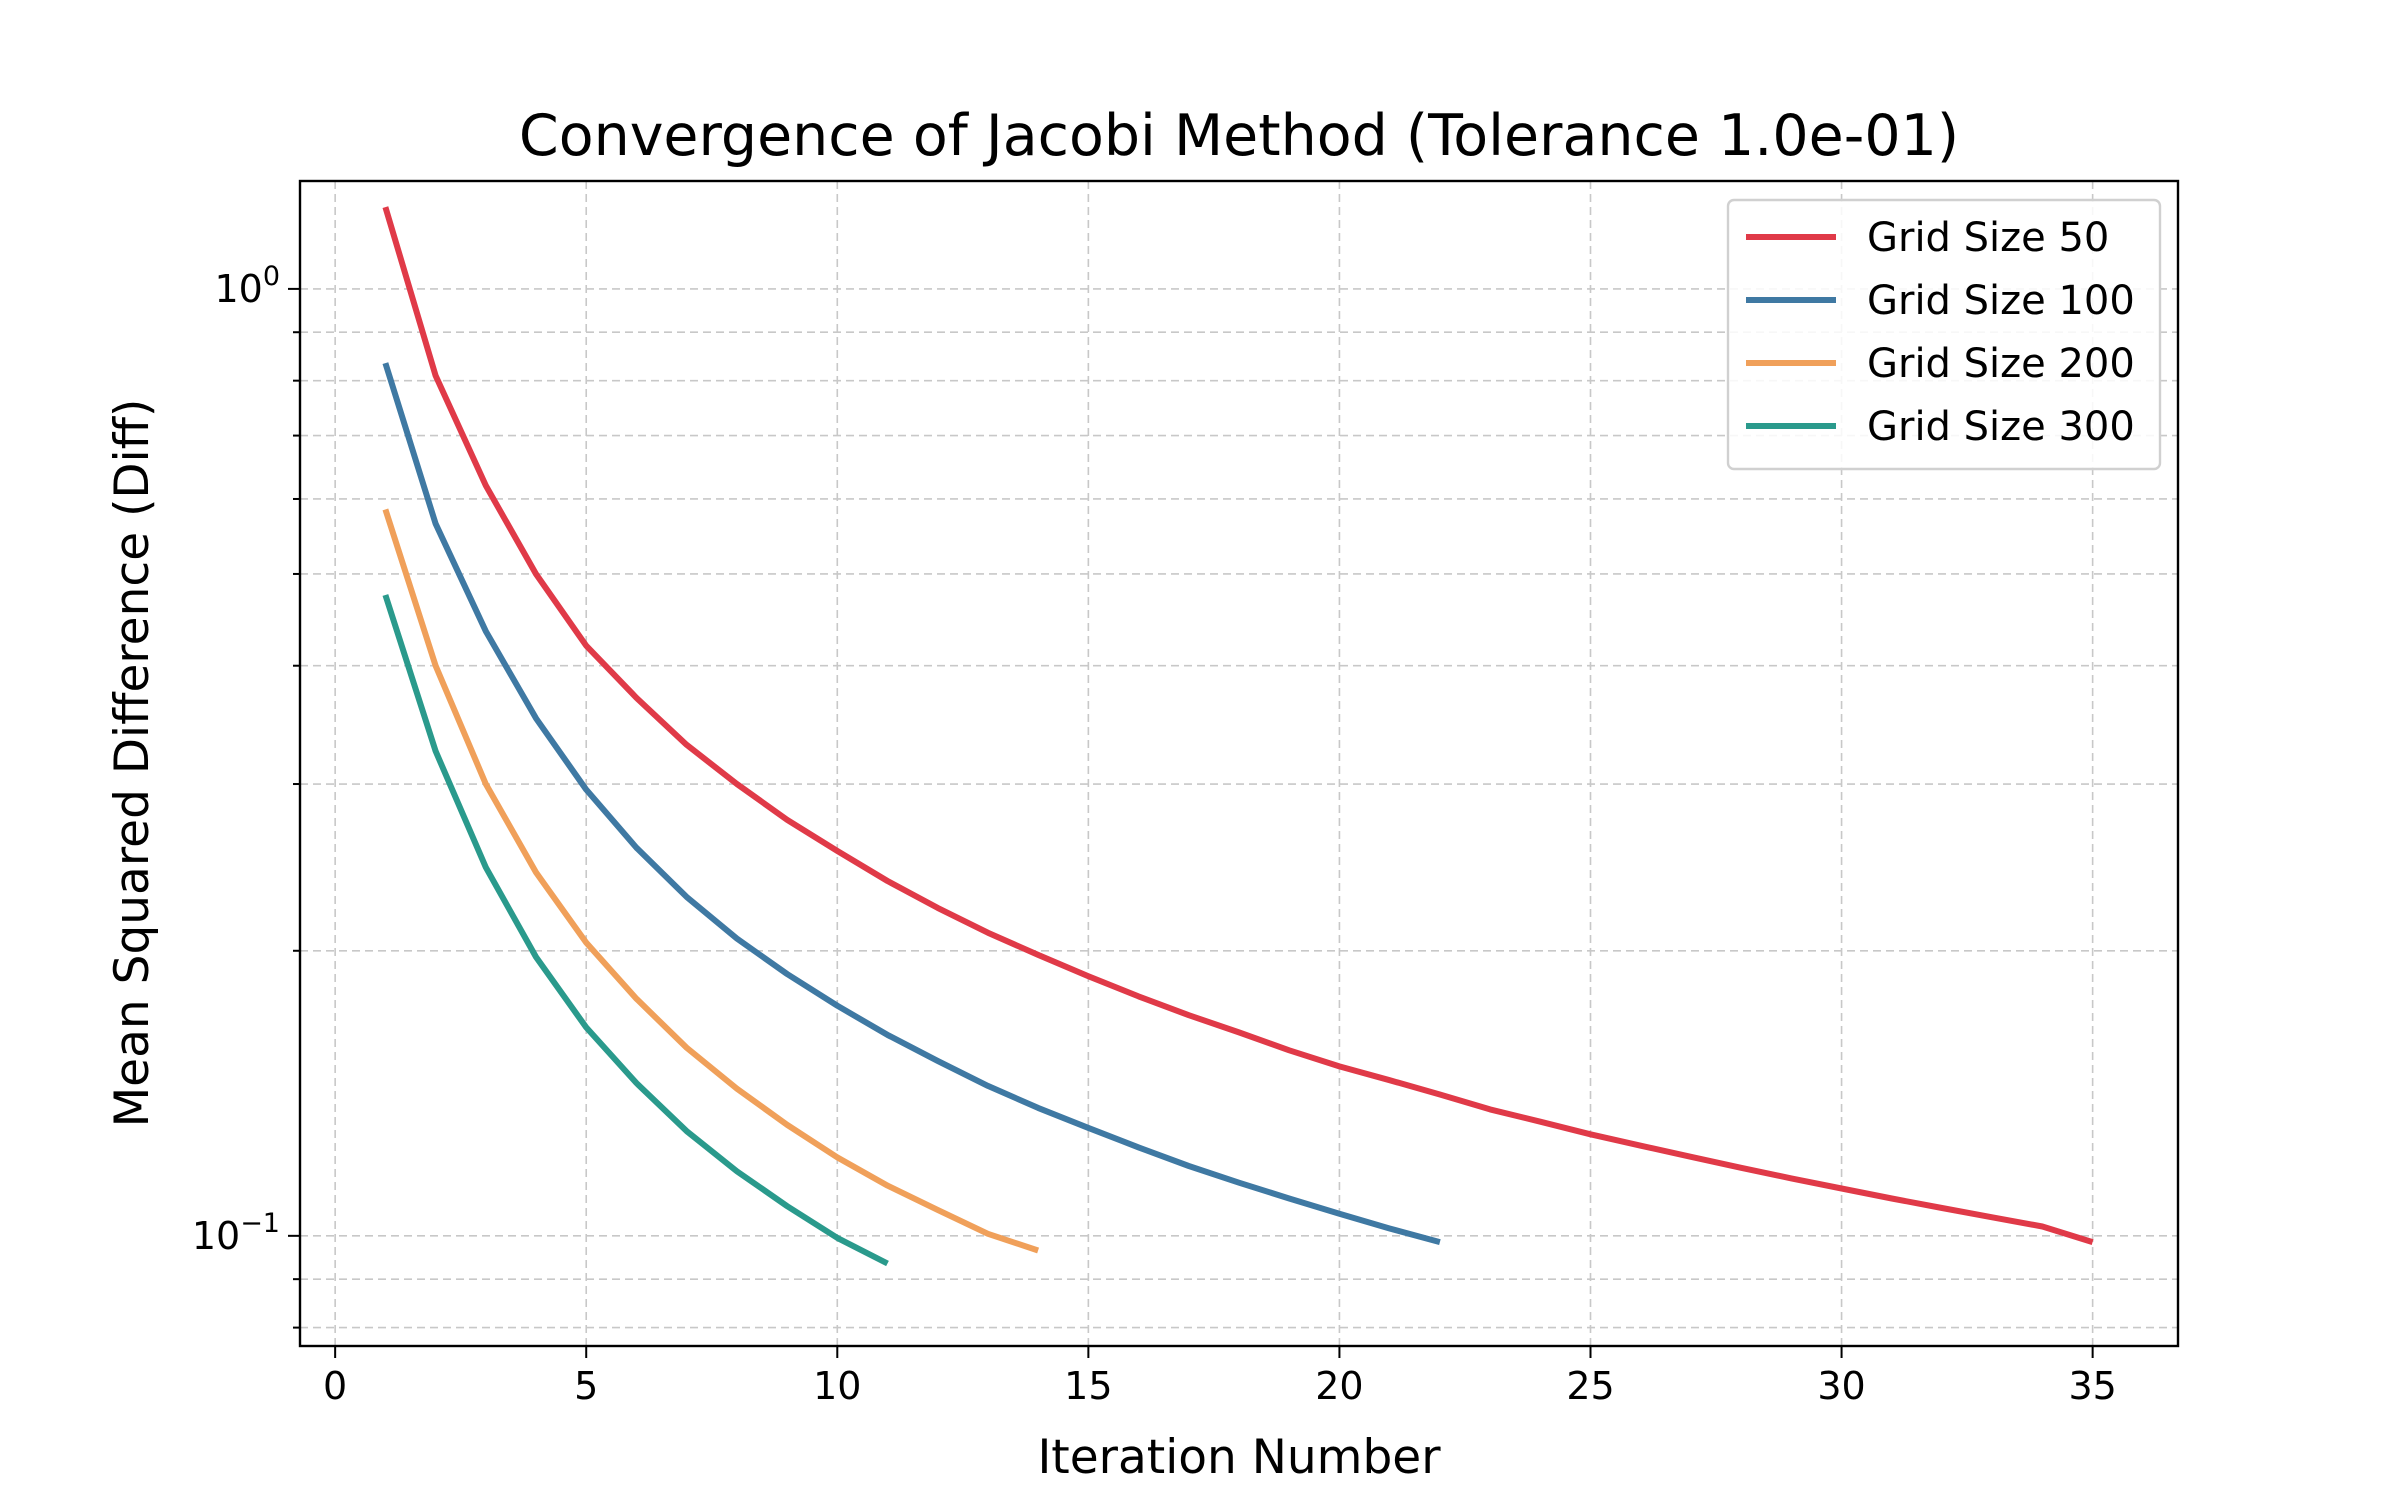 The height and width of the screenshot is (1500, 2400). I want to click on legend-label: Grid Size 200, so click(2001, 364).